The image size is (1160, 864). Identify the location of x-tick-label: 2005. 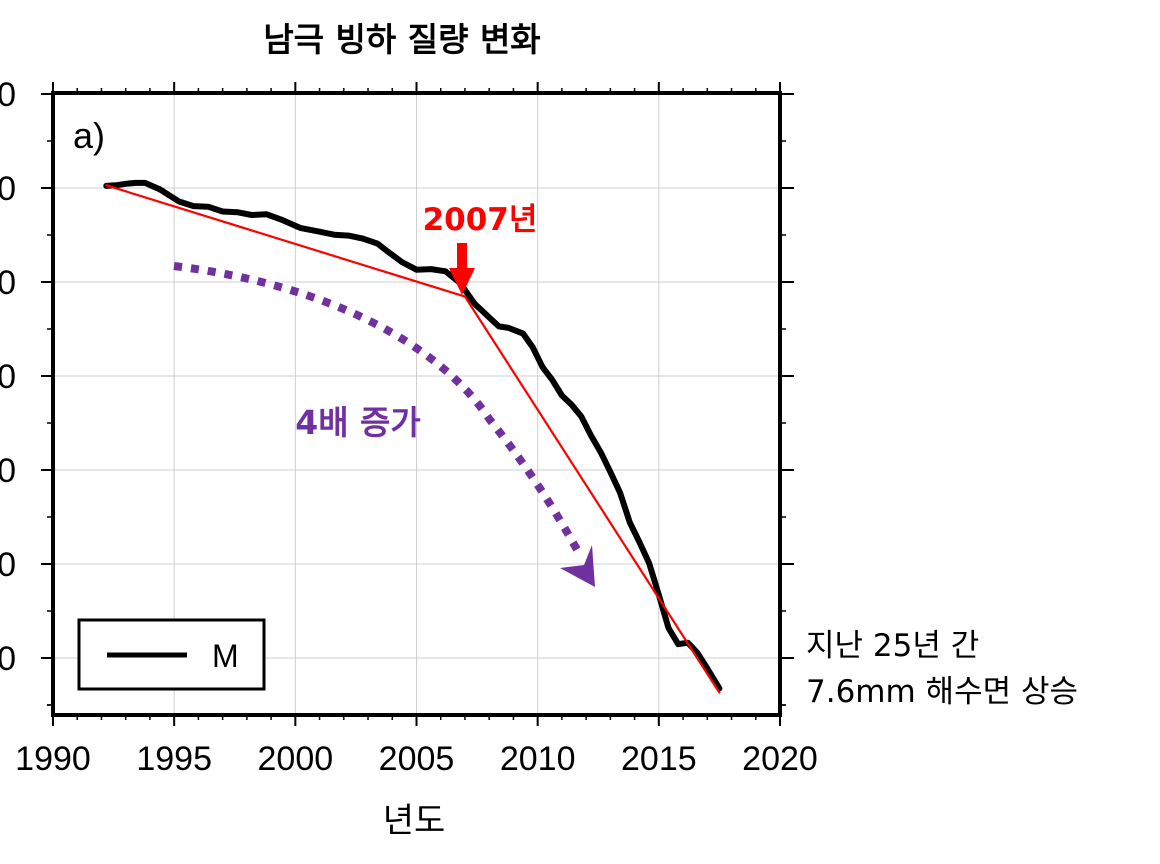
(417, 759).